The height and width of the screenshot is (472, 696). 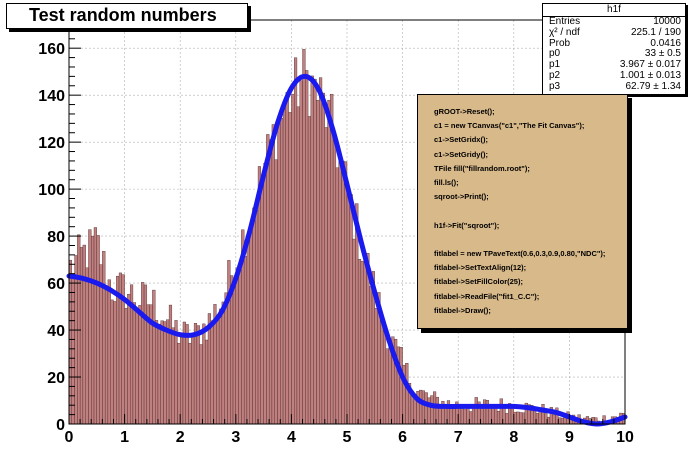 I want to click on code-line: fitlabel->SetTextAlign(12);, so click(x=480, y=268).